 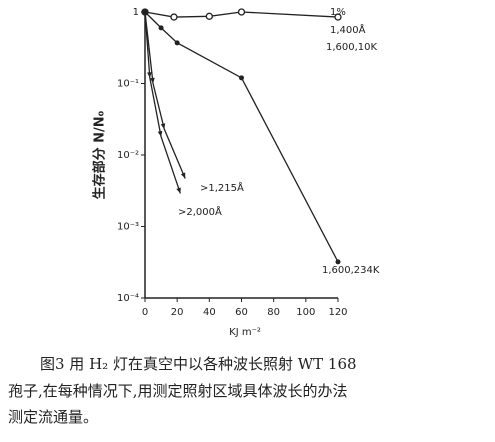 What do you see at coordinates (305, 312) in the screenshot?
I see `x-tick-label: 100` at bounding box center [305, 312].